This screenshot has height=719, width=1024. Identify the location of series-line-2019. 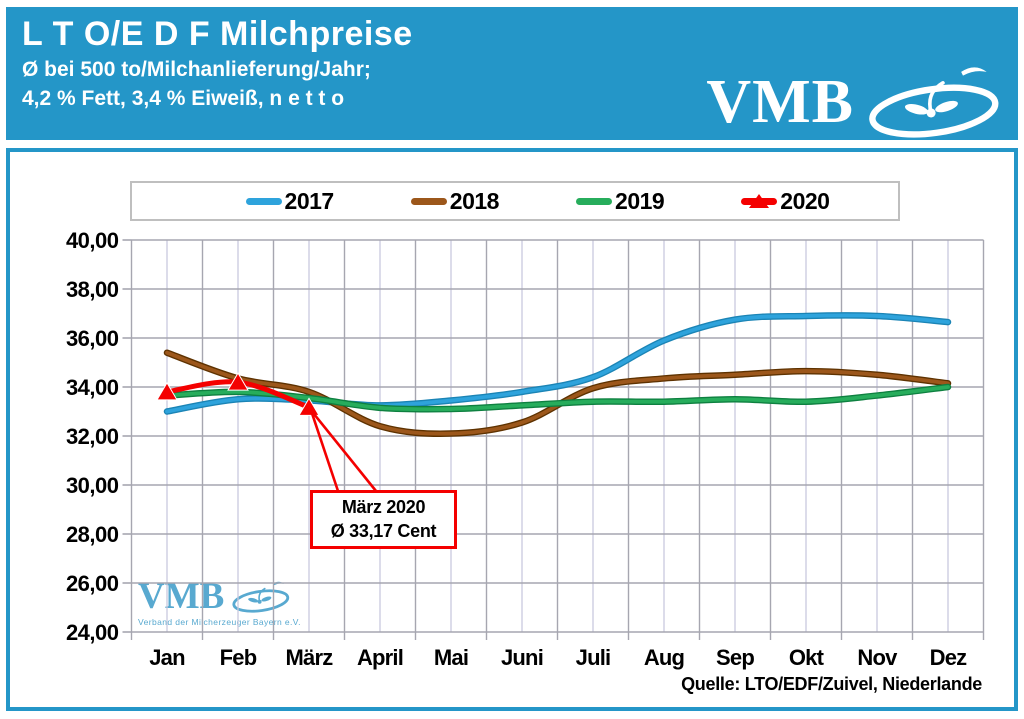
(557, 398).